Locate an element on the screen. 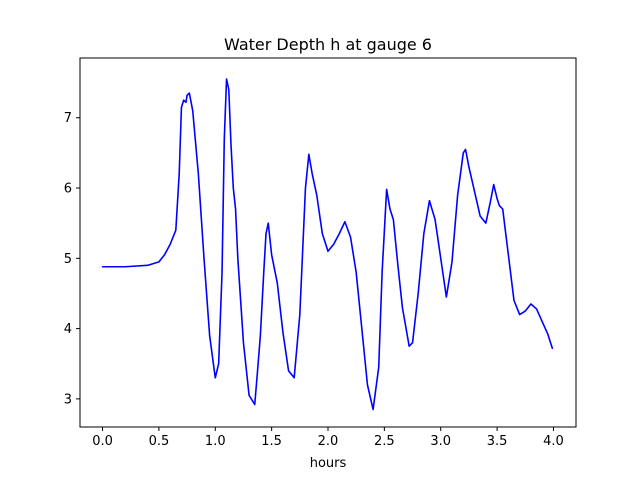  x-tick-label: 3.5 is located at coordinates (497, 441).